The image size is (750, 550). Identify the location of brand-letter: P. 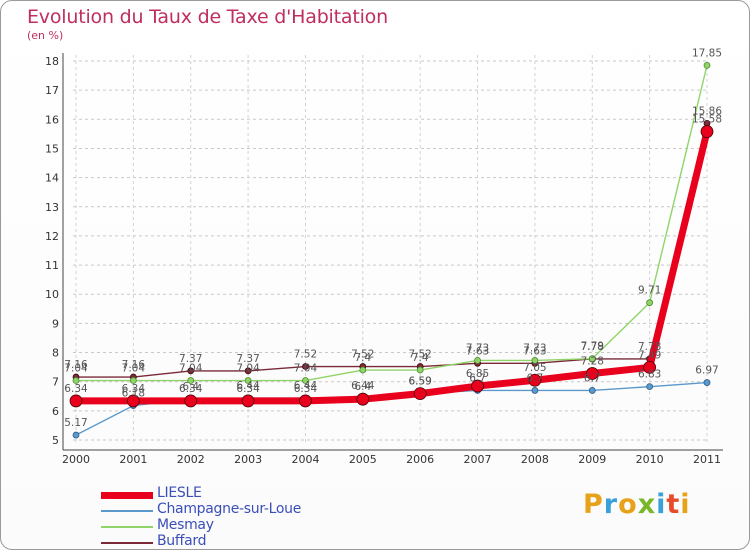
(593, 504).